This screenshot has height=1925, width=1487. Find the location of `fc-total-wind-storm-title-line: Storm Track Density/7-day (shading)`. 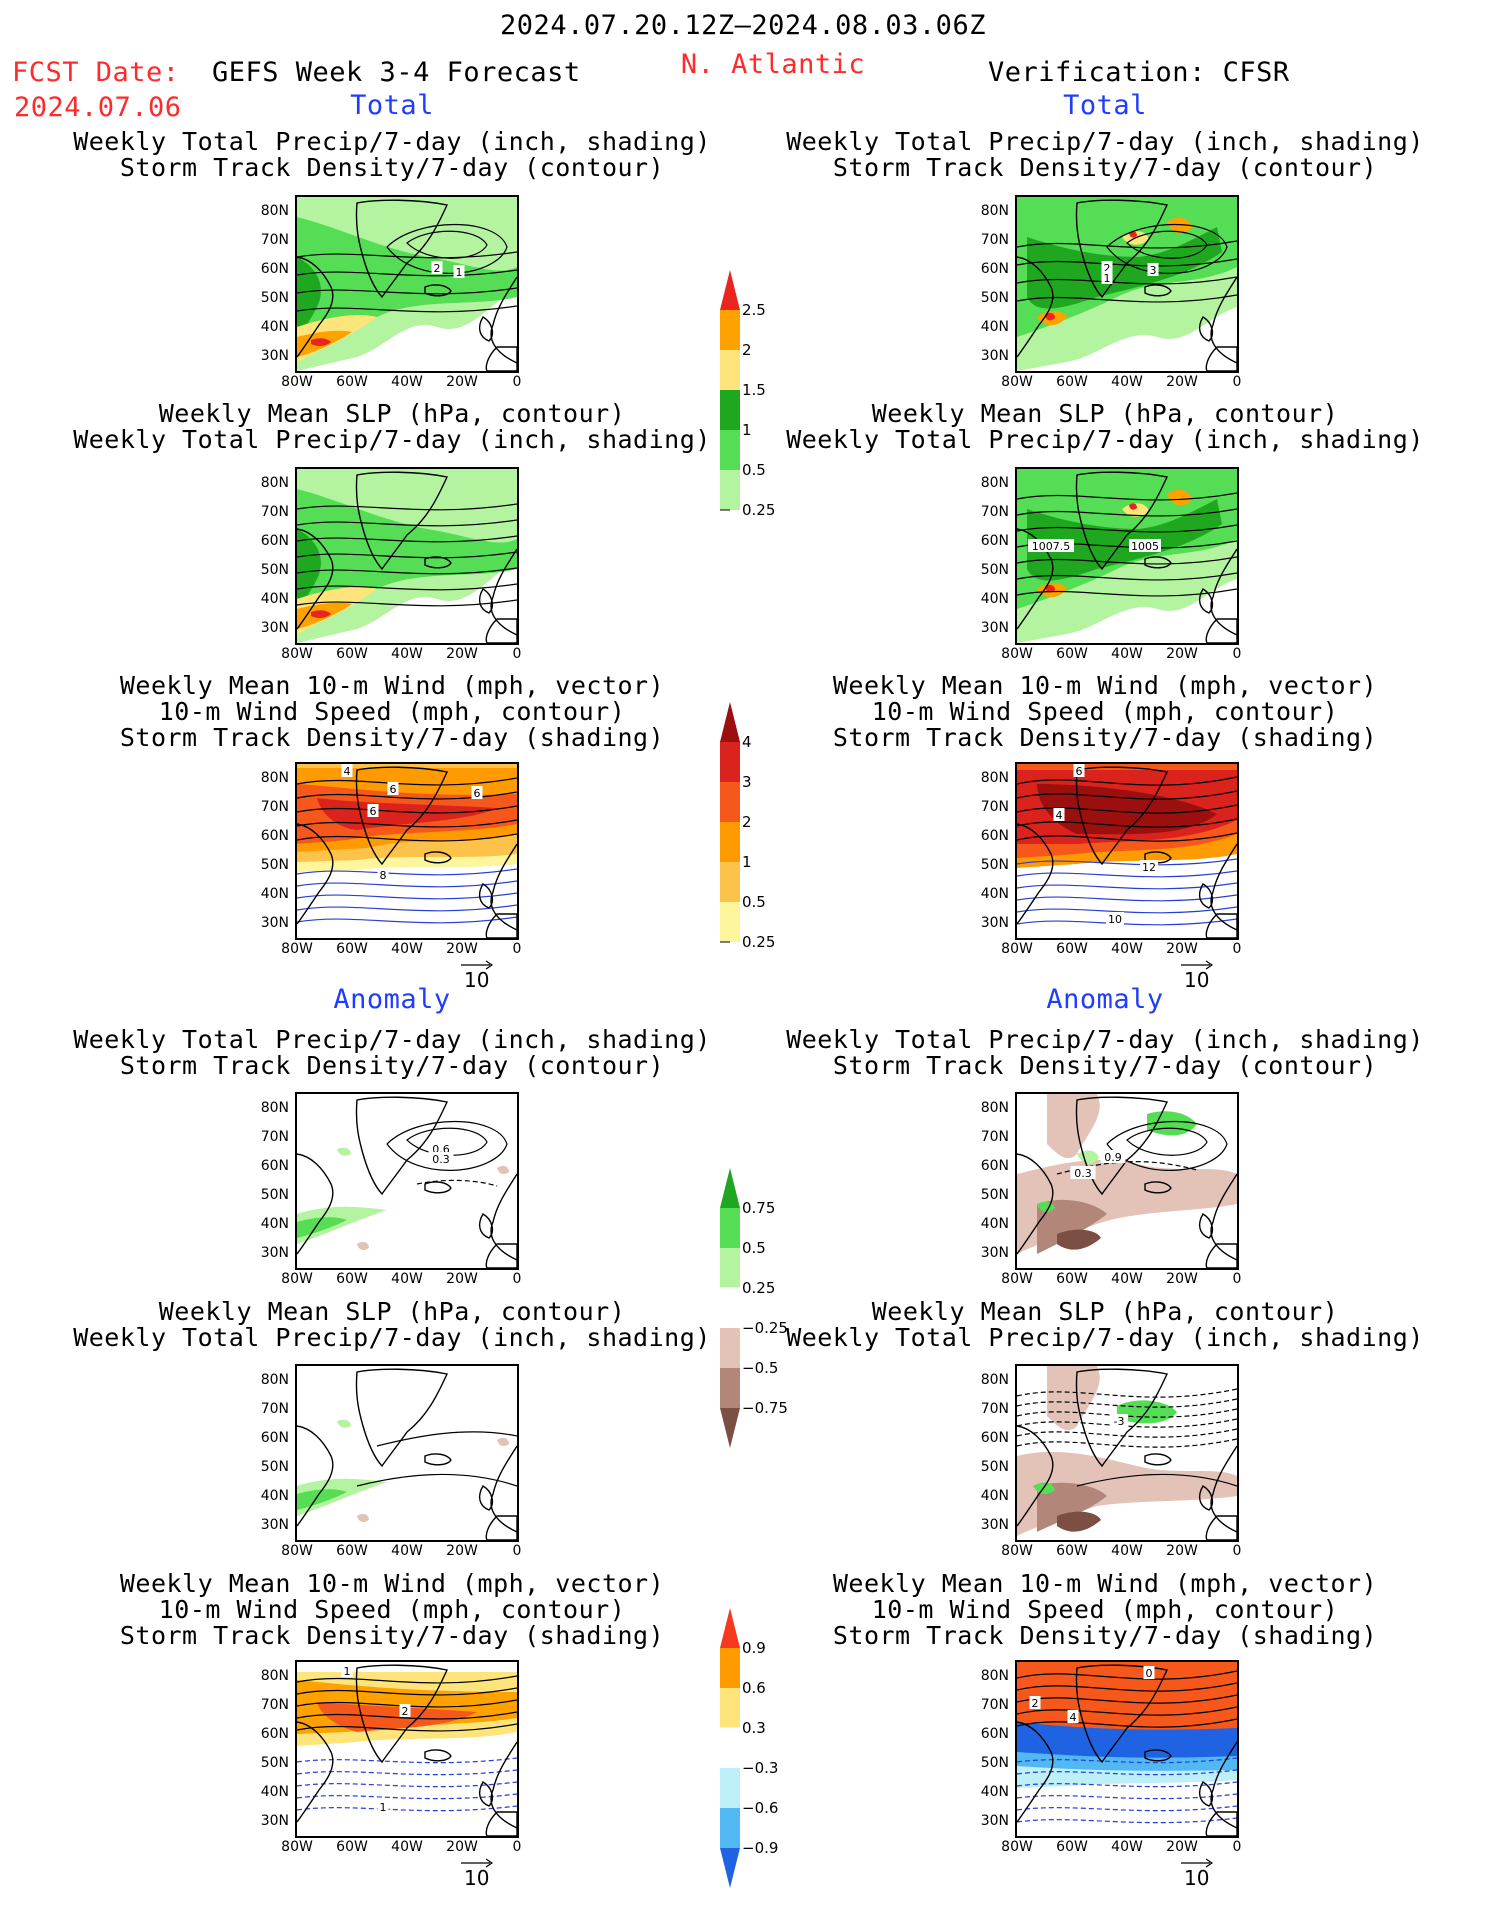

fc-total-wind-storm-title-line: Storm Track Density/7-day (shading) is located at coordinates (392, 737).